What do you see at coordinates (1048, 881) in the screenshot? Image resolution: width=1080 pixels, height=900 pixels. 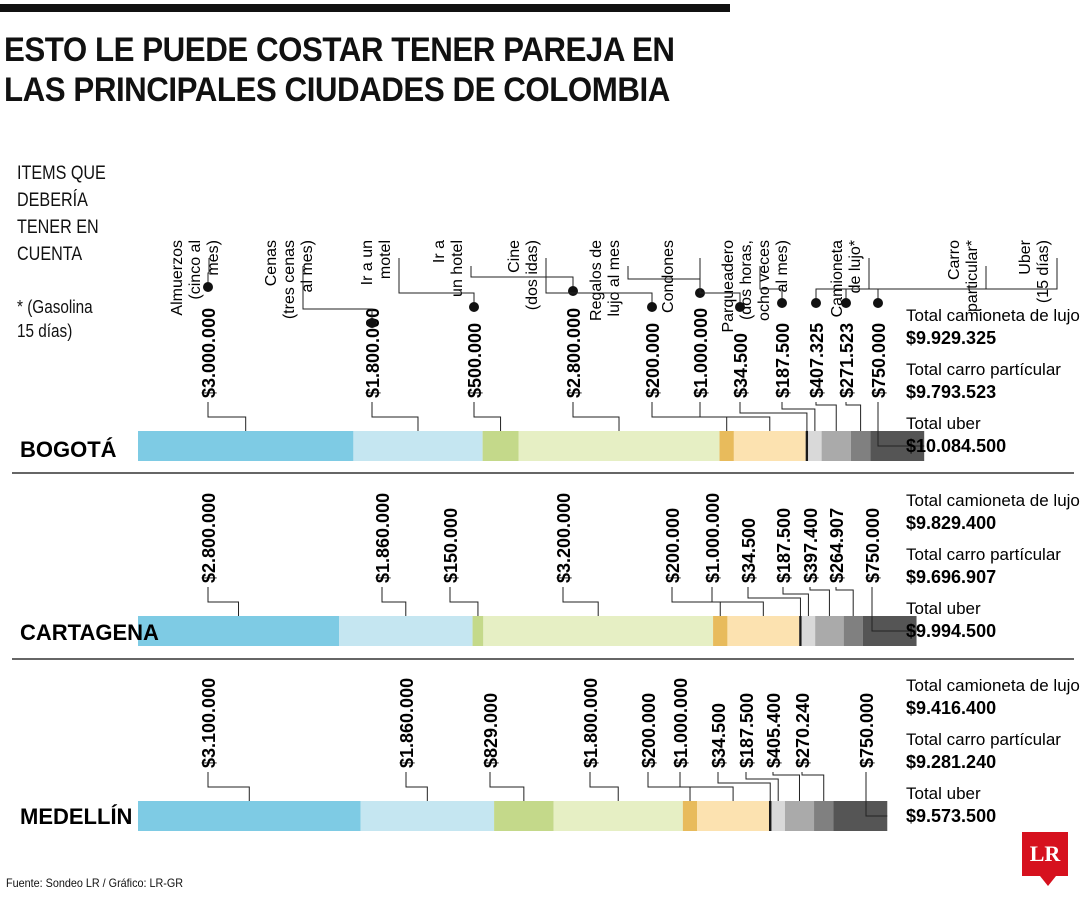 I see `lr-logo-tail` at bounding box center [1048, 881].